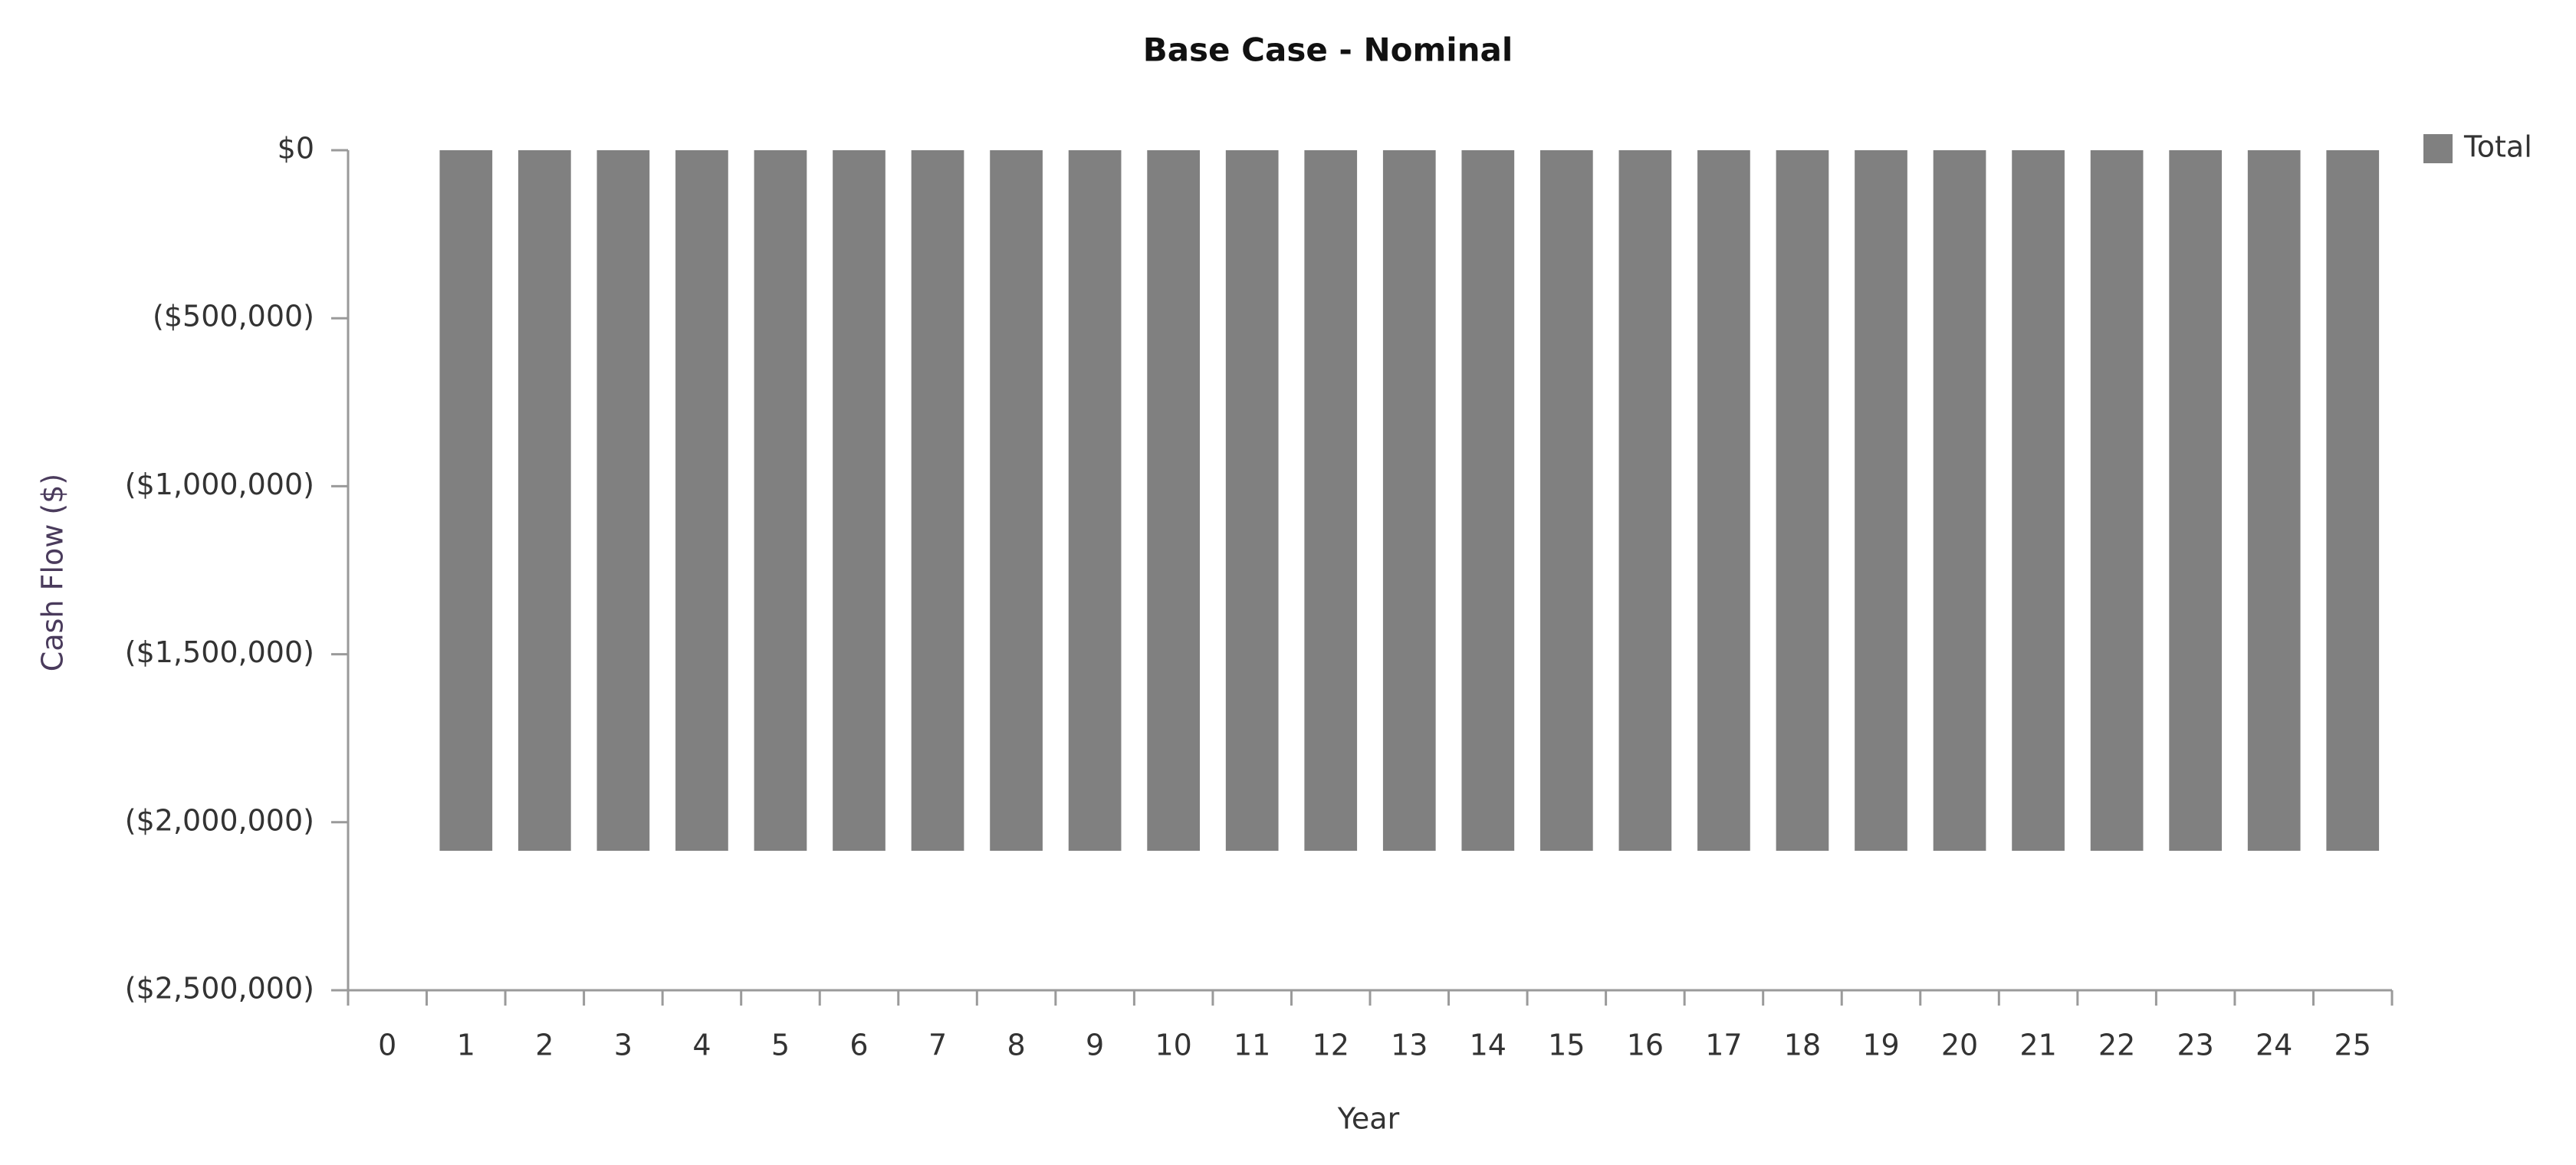 The height and width of the screenshot is (1165, 2576). Describe the element at coordinates (859, 1045) in the screenshot. I see `x-tick-label: 6` at that location.